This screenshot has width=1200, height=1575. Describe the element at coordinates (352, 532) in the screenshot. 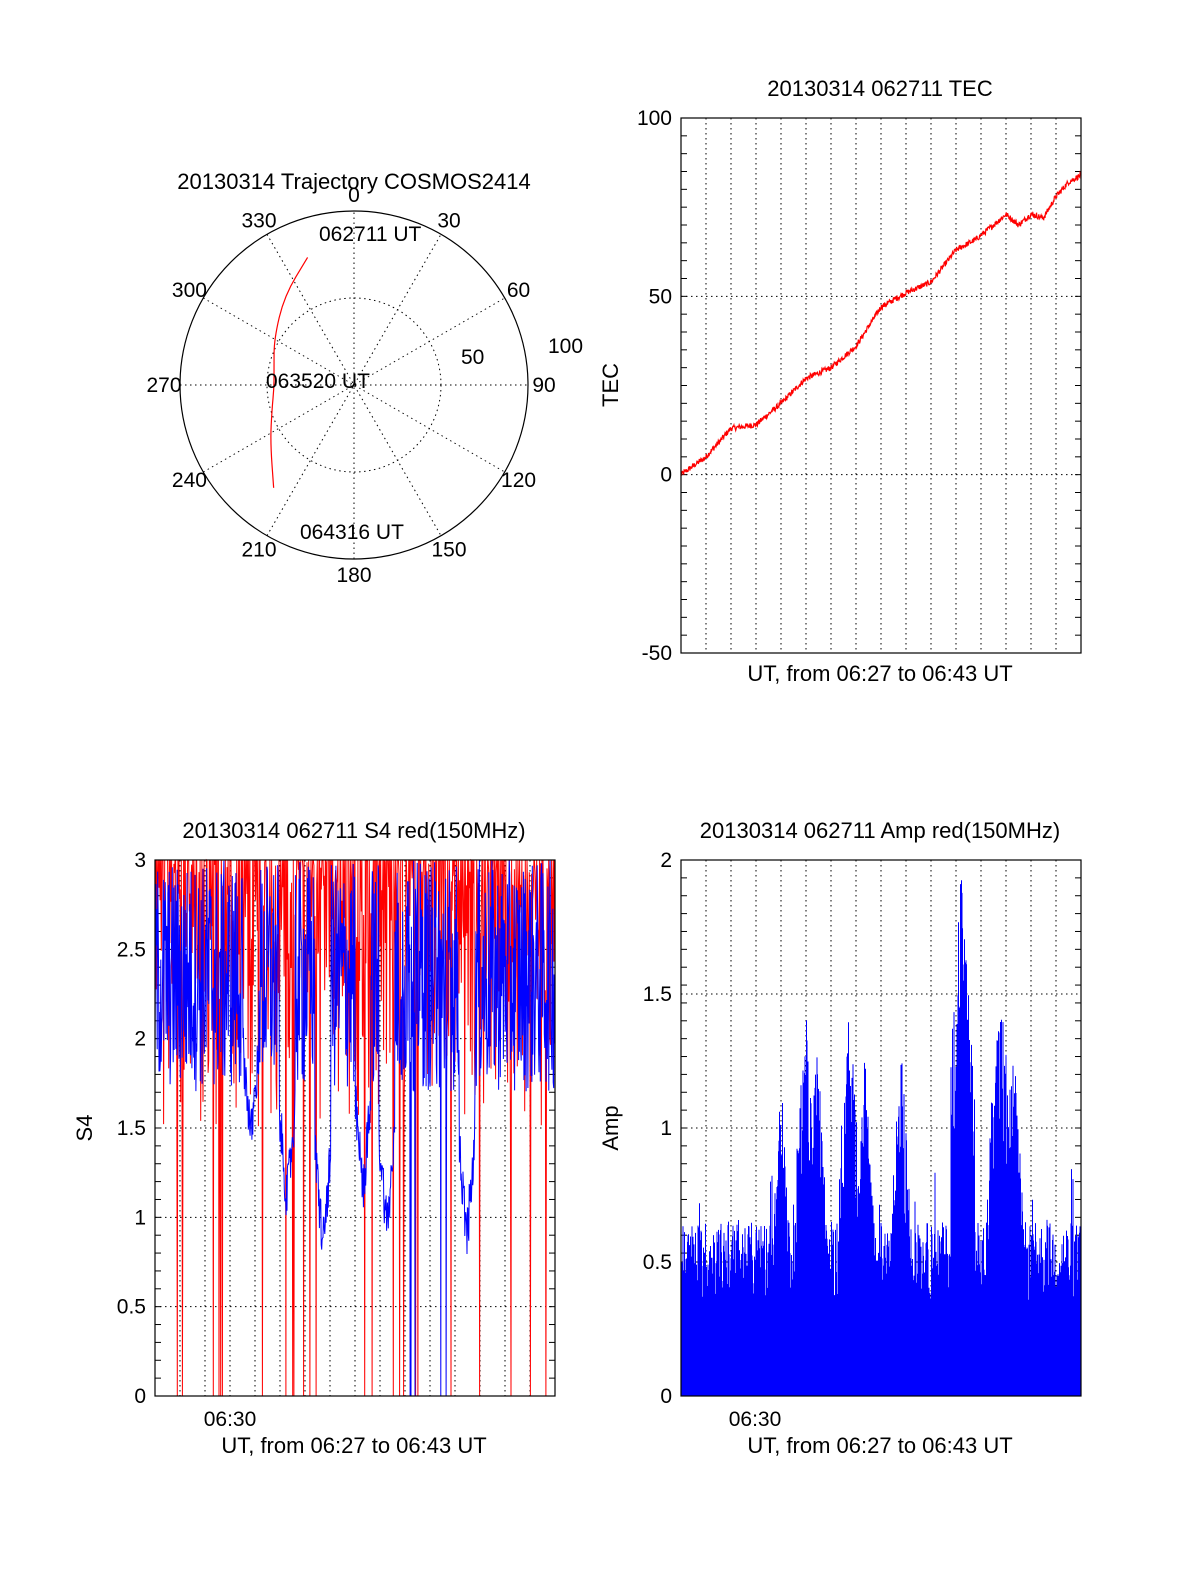

I see `polar-annotation-end: 064316 UT` at that location.